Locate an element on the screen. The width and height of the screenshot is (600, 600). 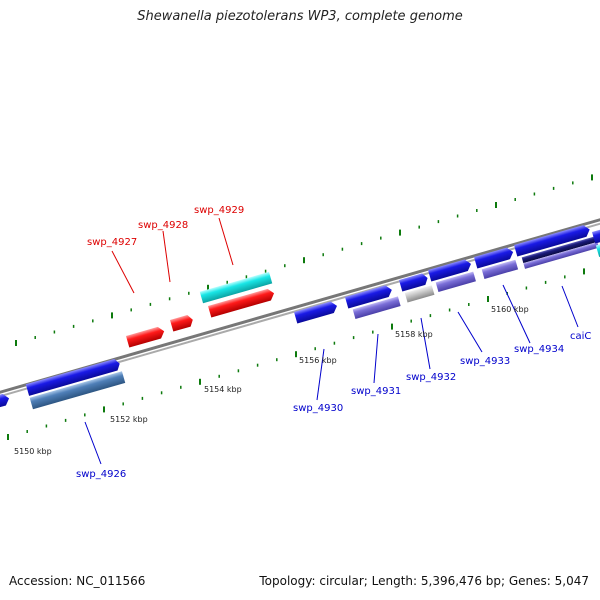
gene-swp_4931-fwd is located at coordinates (369, 296).